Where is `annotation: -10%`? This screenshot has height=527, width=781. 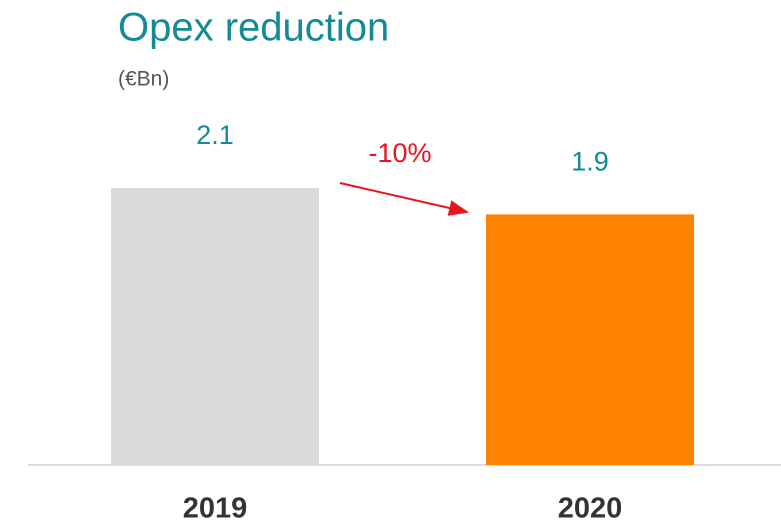 annotation: -10% is located at coordinates (399, 153).